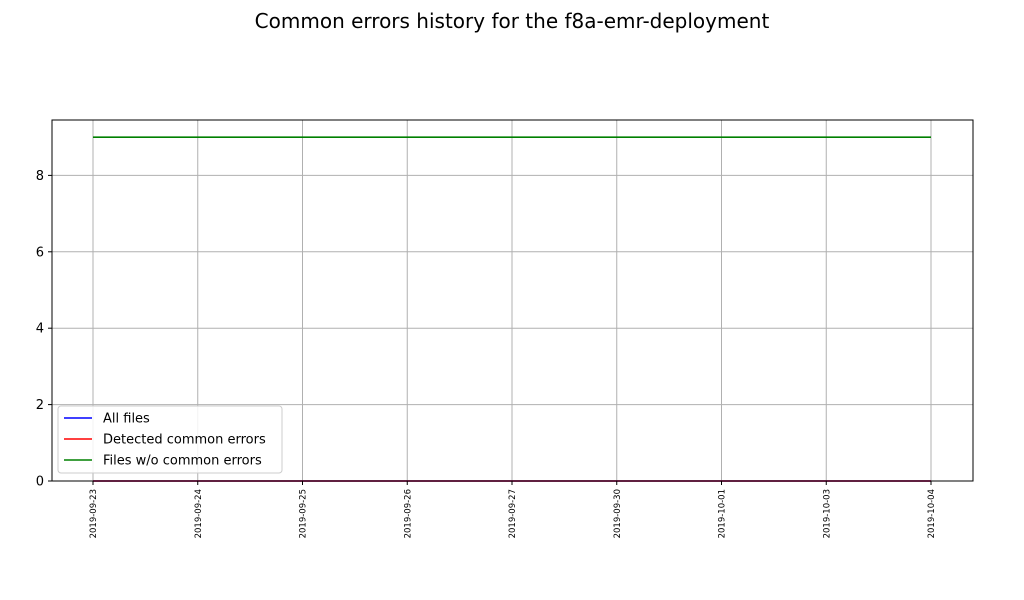 The height and width of the screenshot is (600, 1024). What do you see at coordinates (126, 419) in the screenshot?
I see `legend-label: All files` at bounding box center [126, 419].